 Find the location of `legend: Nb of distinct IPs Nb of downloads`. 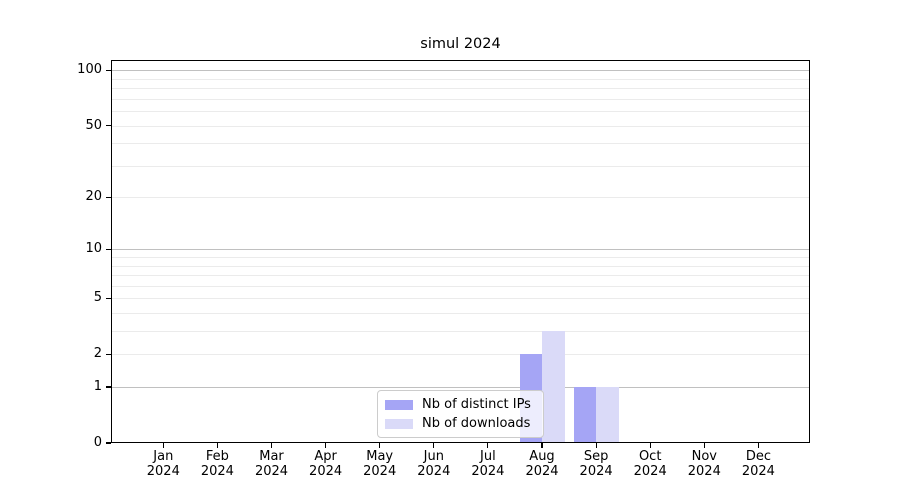

legend: Nb of distinct IPs Nb of downloads is located at coordinates (460, 414).